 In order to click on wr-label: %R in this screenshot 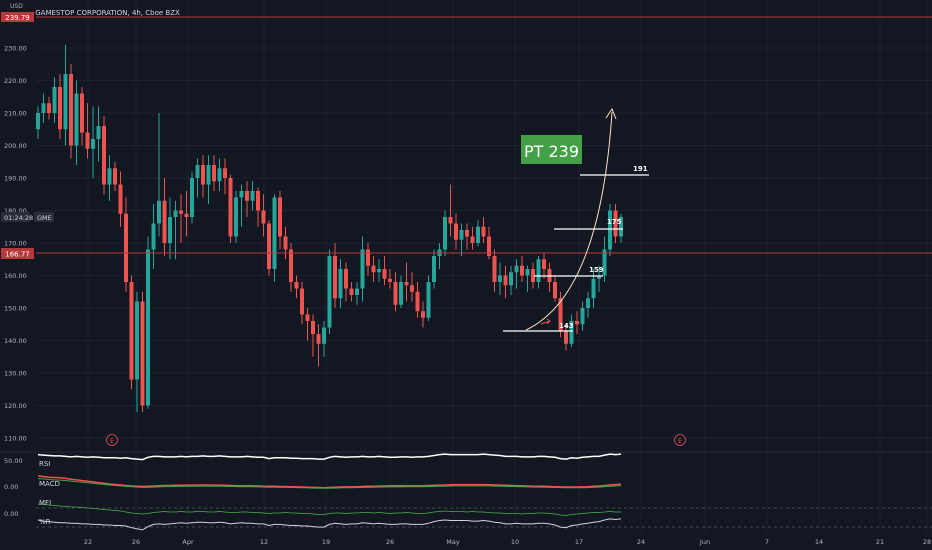, I will do `click(45, 522)`.